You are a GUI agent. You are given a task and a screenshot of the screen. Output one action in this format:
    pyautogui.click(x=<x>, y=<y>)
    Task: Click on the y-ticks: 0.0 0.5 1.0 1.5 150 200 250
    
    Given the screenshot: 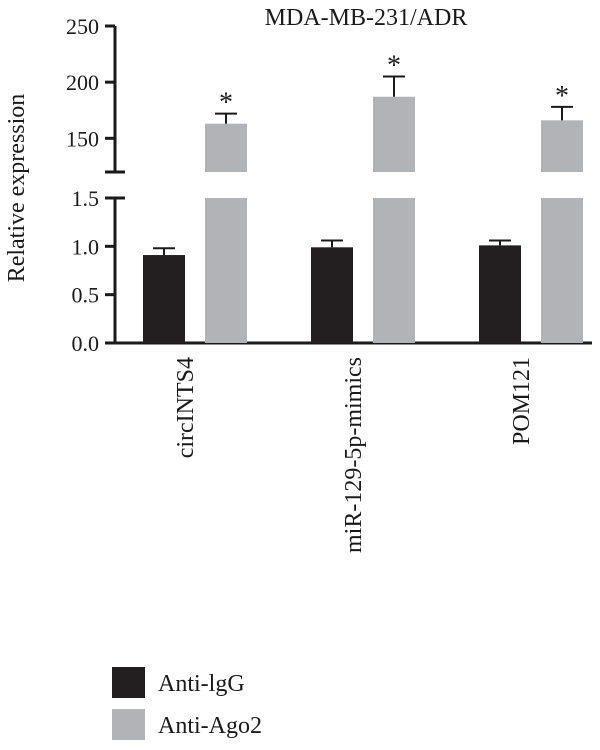 What is the action you would take?
    pyautogui.click(x=90, y=185)
    